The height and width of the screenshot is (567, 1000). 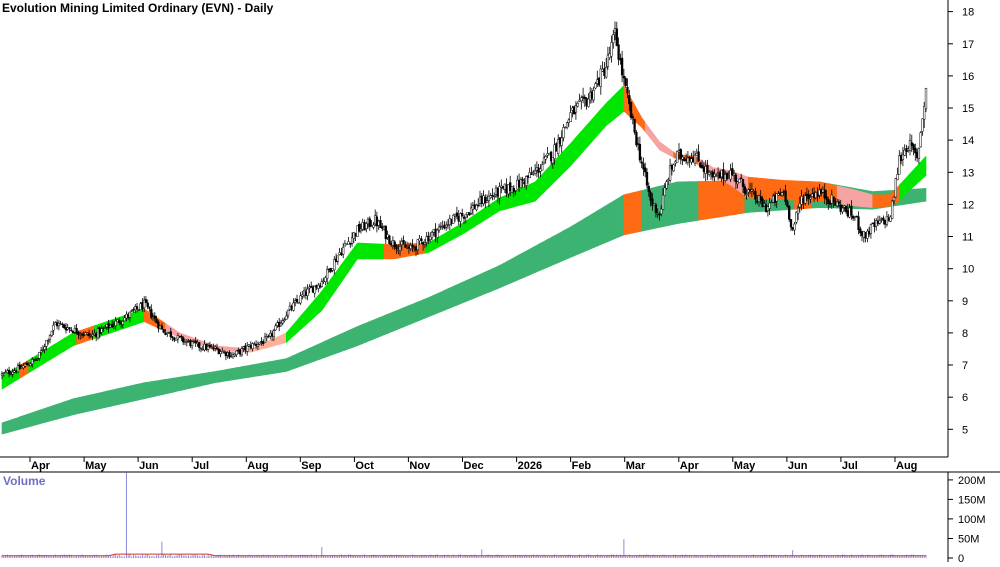 What do you see at coordinates (968, 77) in the screenshot?
I see `price-tick-label: 16` at bounding box center [968, 77].